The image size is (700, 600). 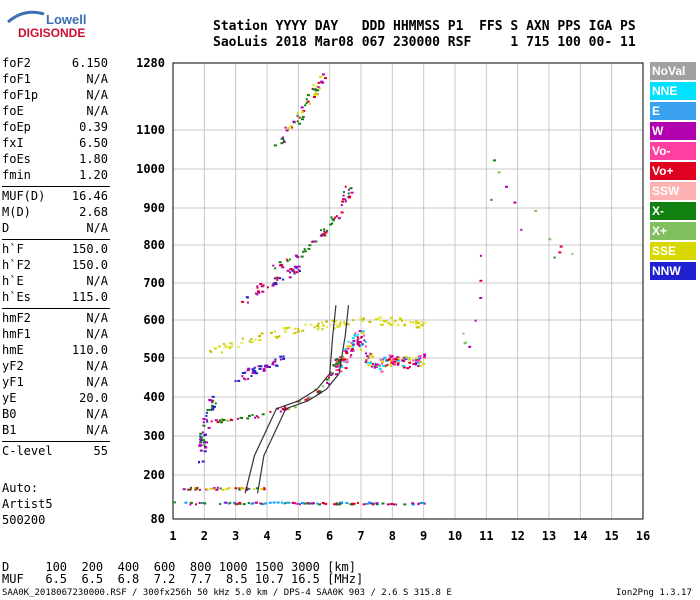 I want to click on x-tick-label: 2, so click(x=204, y=536).